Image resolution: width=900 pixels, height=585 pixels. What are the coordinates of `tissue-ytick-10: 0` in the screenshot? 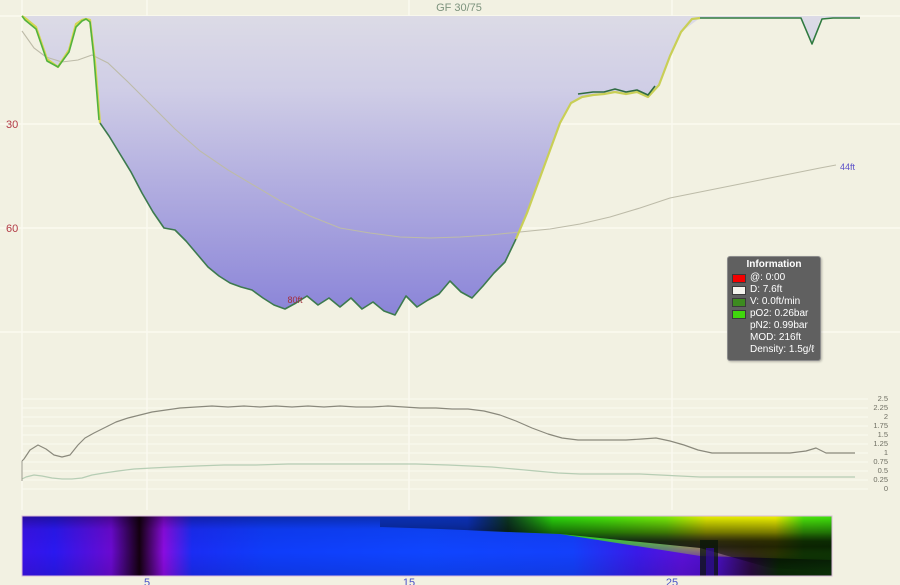 It's located at (886, 488).